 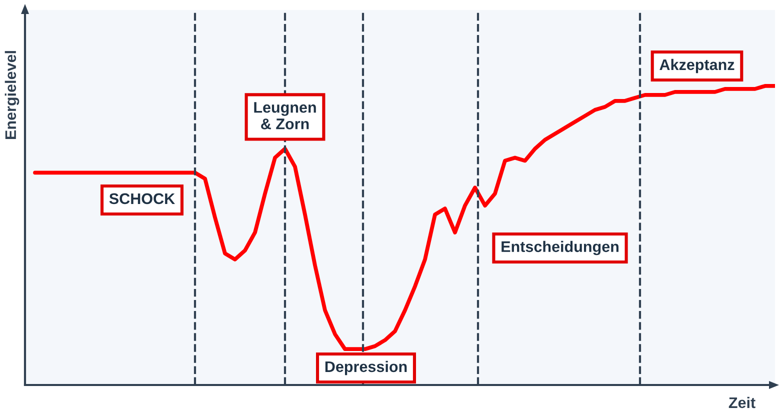 I want to click on y-axis-title: Energielevel, so click(x=12, y=95).